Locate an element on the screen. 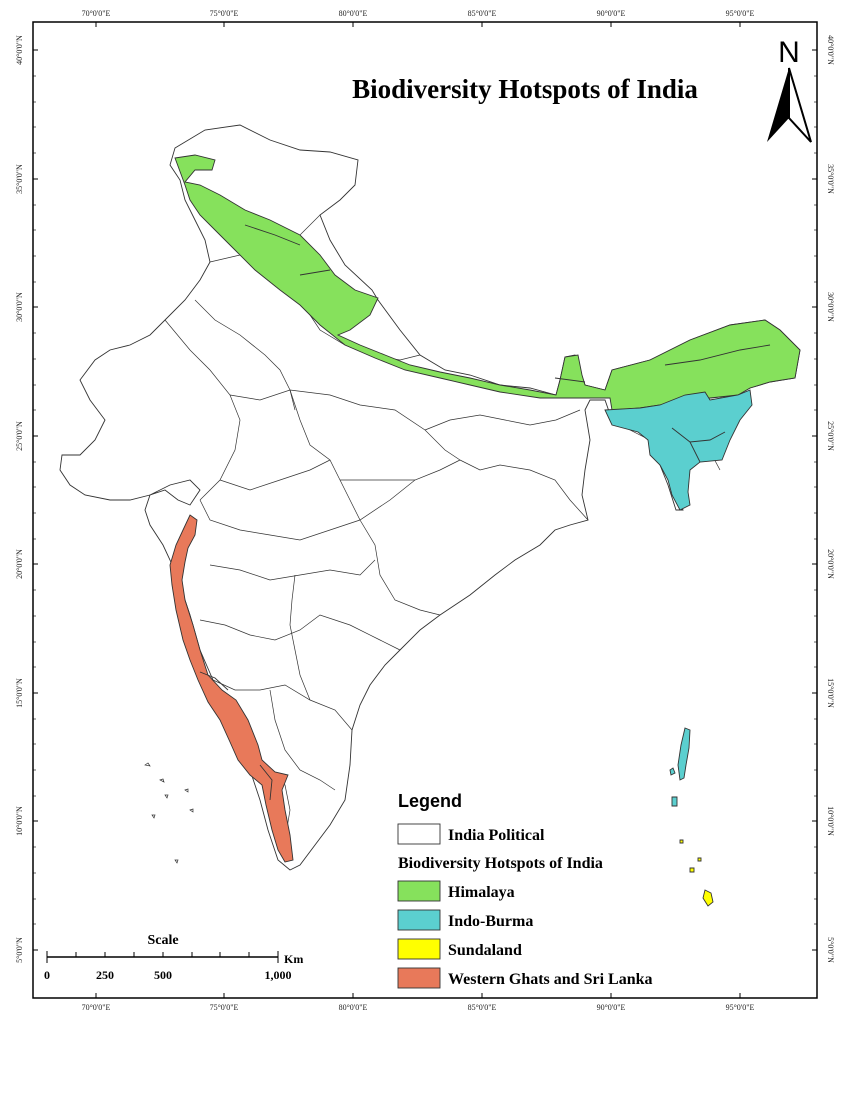  legend-hotspots-heading: Biodiversity Hotspots of India is located at coordinates (500, 863).